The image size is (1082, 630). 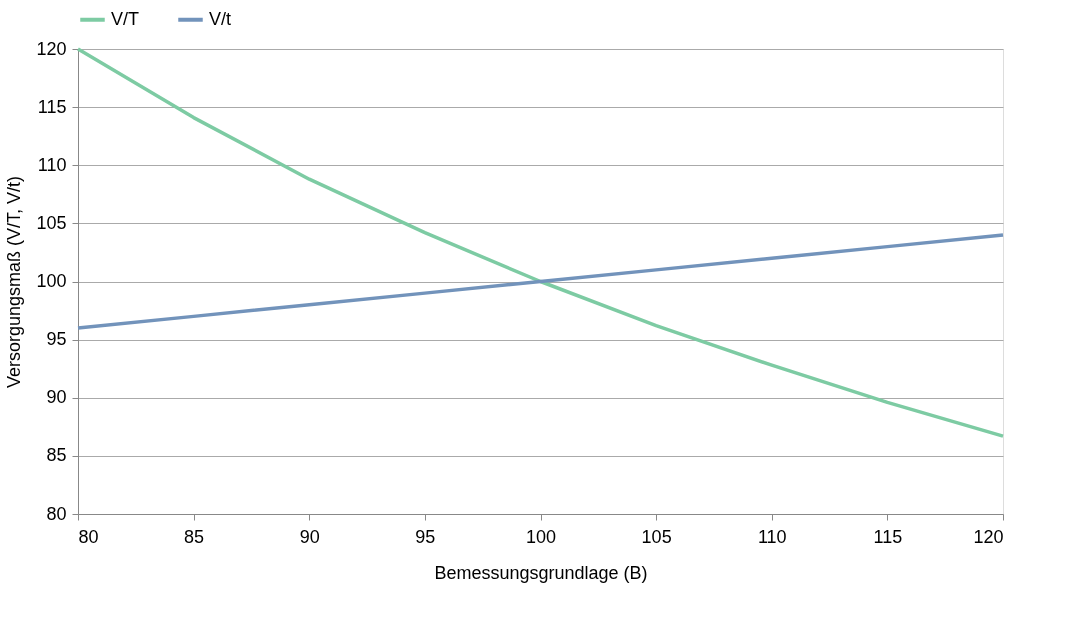 What do you see at coordinates (56, 339) in the screenshot?
I see `y-tick-label: 95` at bounding box center [56, 339].